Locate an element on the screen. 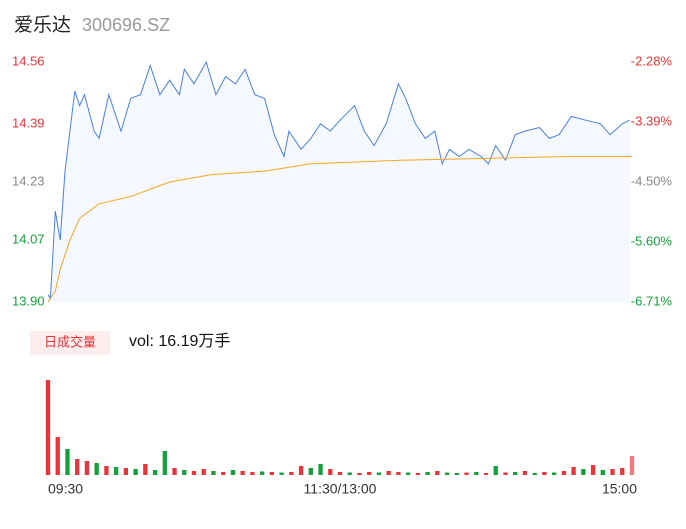 The width and height of the screenshot is (686, 529). y2-tick-label: -5.60% is located at coordinates (652, 240).